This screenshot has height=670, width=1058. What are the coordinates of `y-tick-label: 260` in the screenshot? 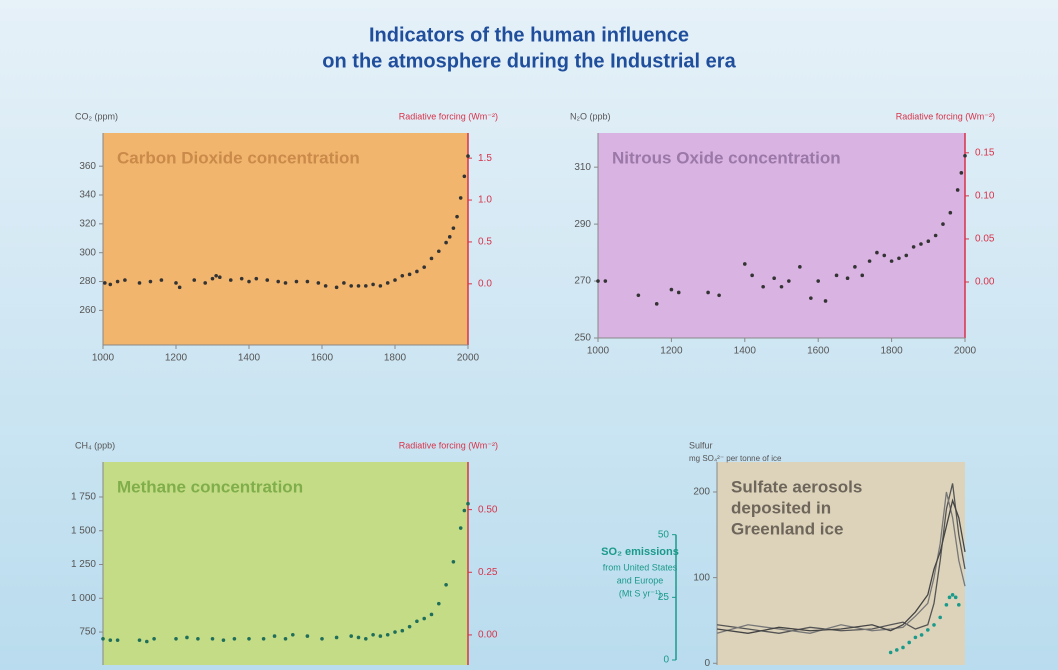 It's located at (87, 310).